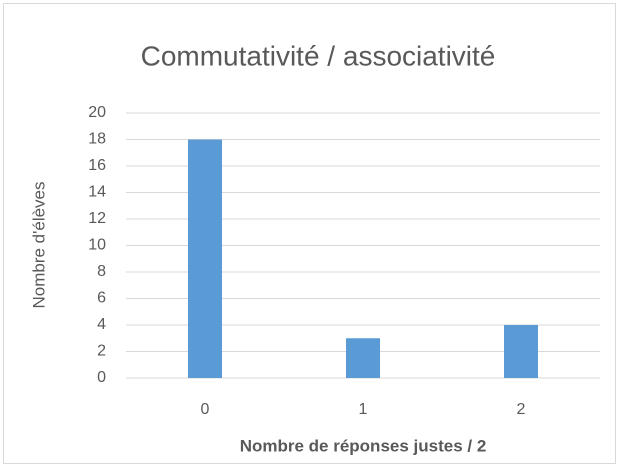 The height and width of the screenshot is (468, 621). What do you see at coordinates (97, 192) in the screenshot?
I see `y-tick-label: 14` at bounding box center [97, 192].